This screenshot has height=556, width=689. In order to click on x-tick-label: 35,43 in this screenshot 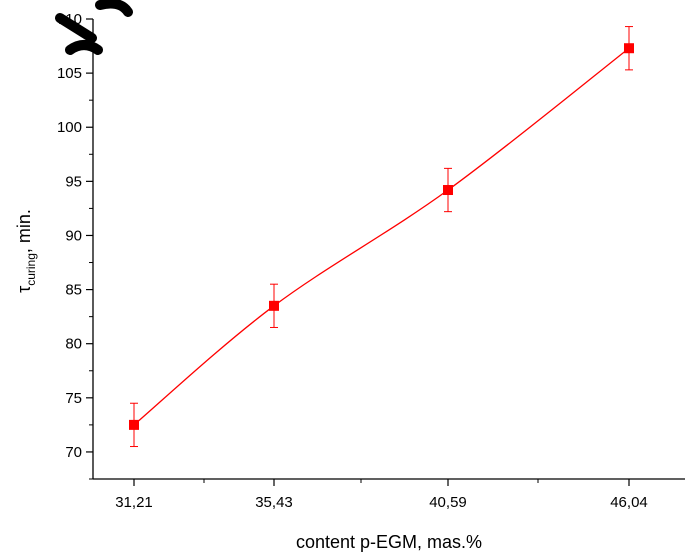, I will do `click(274, 502)`.